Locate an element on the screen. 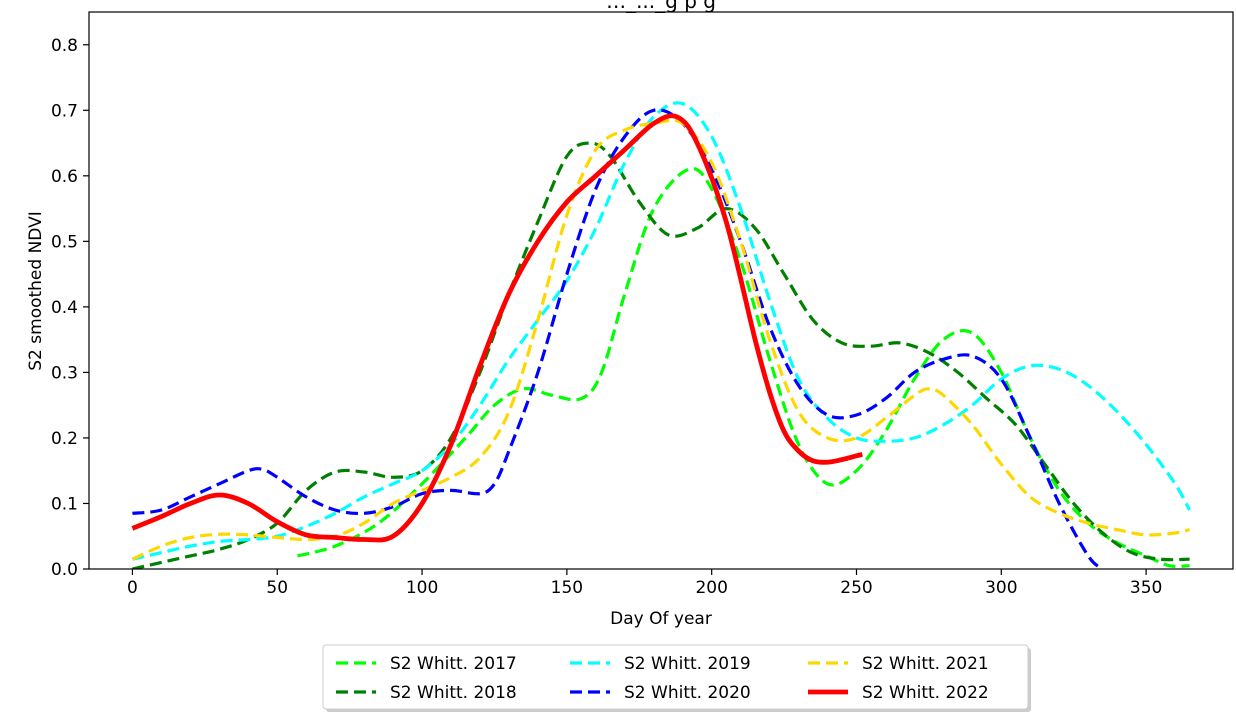  legend-label: S2 Whitt. 2019 is located at coordinates (687, 664).